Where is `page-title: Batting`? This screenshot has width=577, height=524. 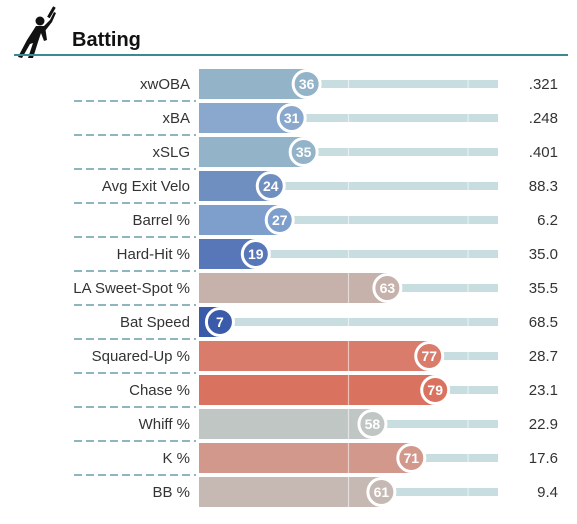
page-title: Batting is located at coordinates (106, 40).